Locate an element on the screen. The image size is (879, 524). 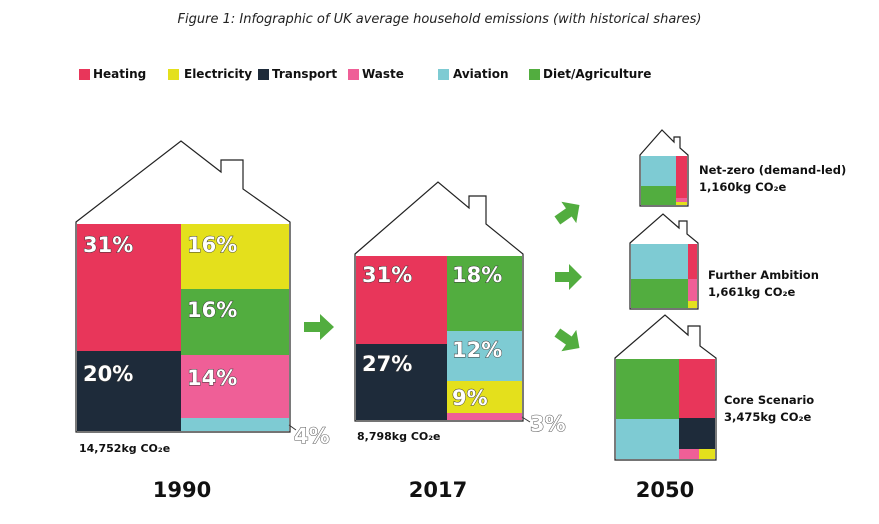
legend-swatch-waste is located at coordinates (353, 74).